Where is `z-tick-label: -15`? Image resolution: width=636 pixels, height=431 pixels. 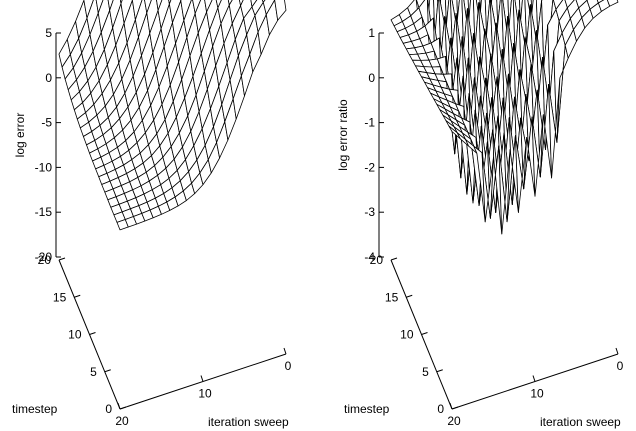
z-tick-label: -15 is located at coordinates (44, 212).